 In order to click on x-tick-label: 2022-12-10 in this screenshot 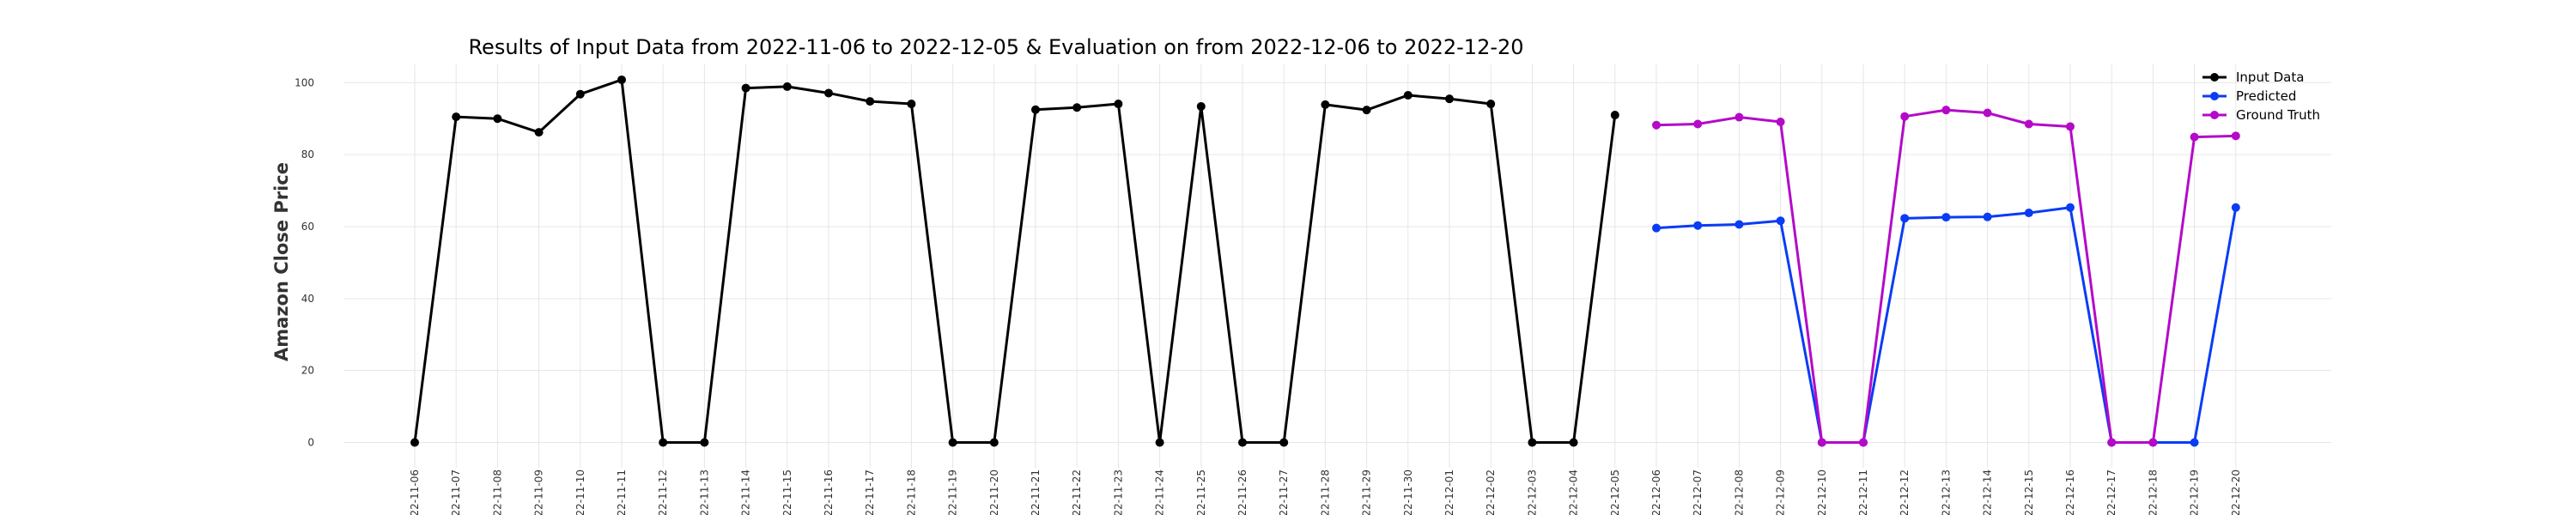, I will do `click(1822, 492)`.